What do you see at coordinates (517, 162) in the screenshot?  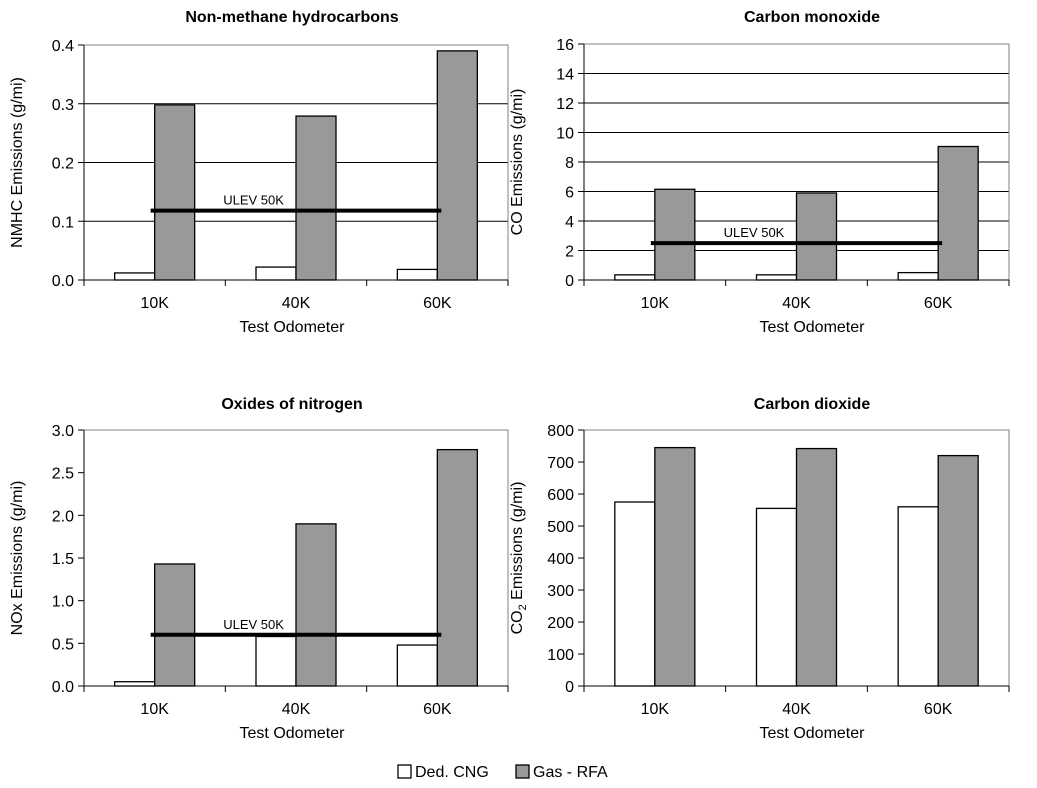 I see `y-axis-label: CO Emissions (g/mi)` at bounding box center [517, 162].